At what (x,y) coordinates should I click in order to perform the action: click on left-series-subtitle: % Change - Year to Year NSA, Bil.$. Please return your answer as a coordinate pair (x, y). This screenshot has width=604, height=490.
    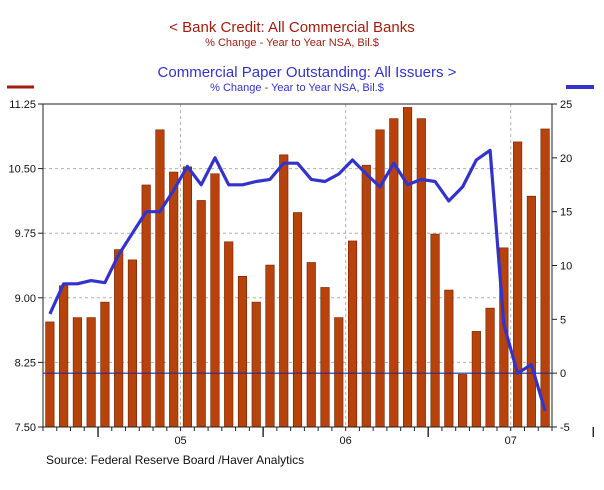
    Looking at the image, I should click on (292, 43).